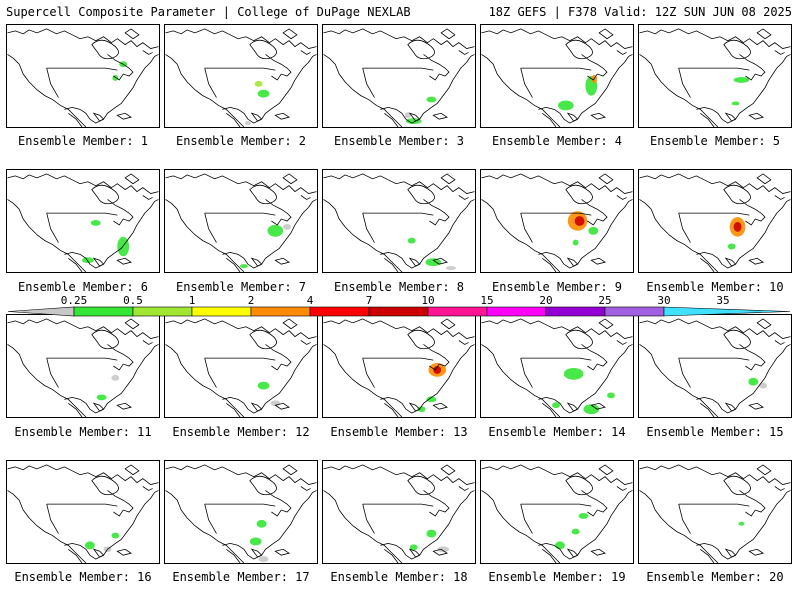 The width and height of the screenshot is (800, 600). I want to click on member-caption: Ensemble Member: 1, so click(83, 141).